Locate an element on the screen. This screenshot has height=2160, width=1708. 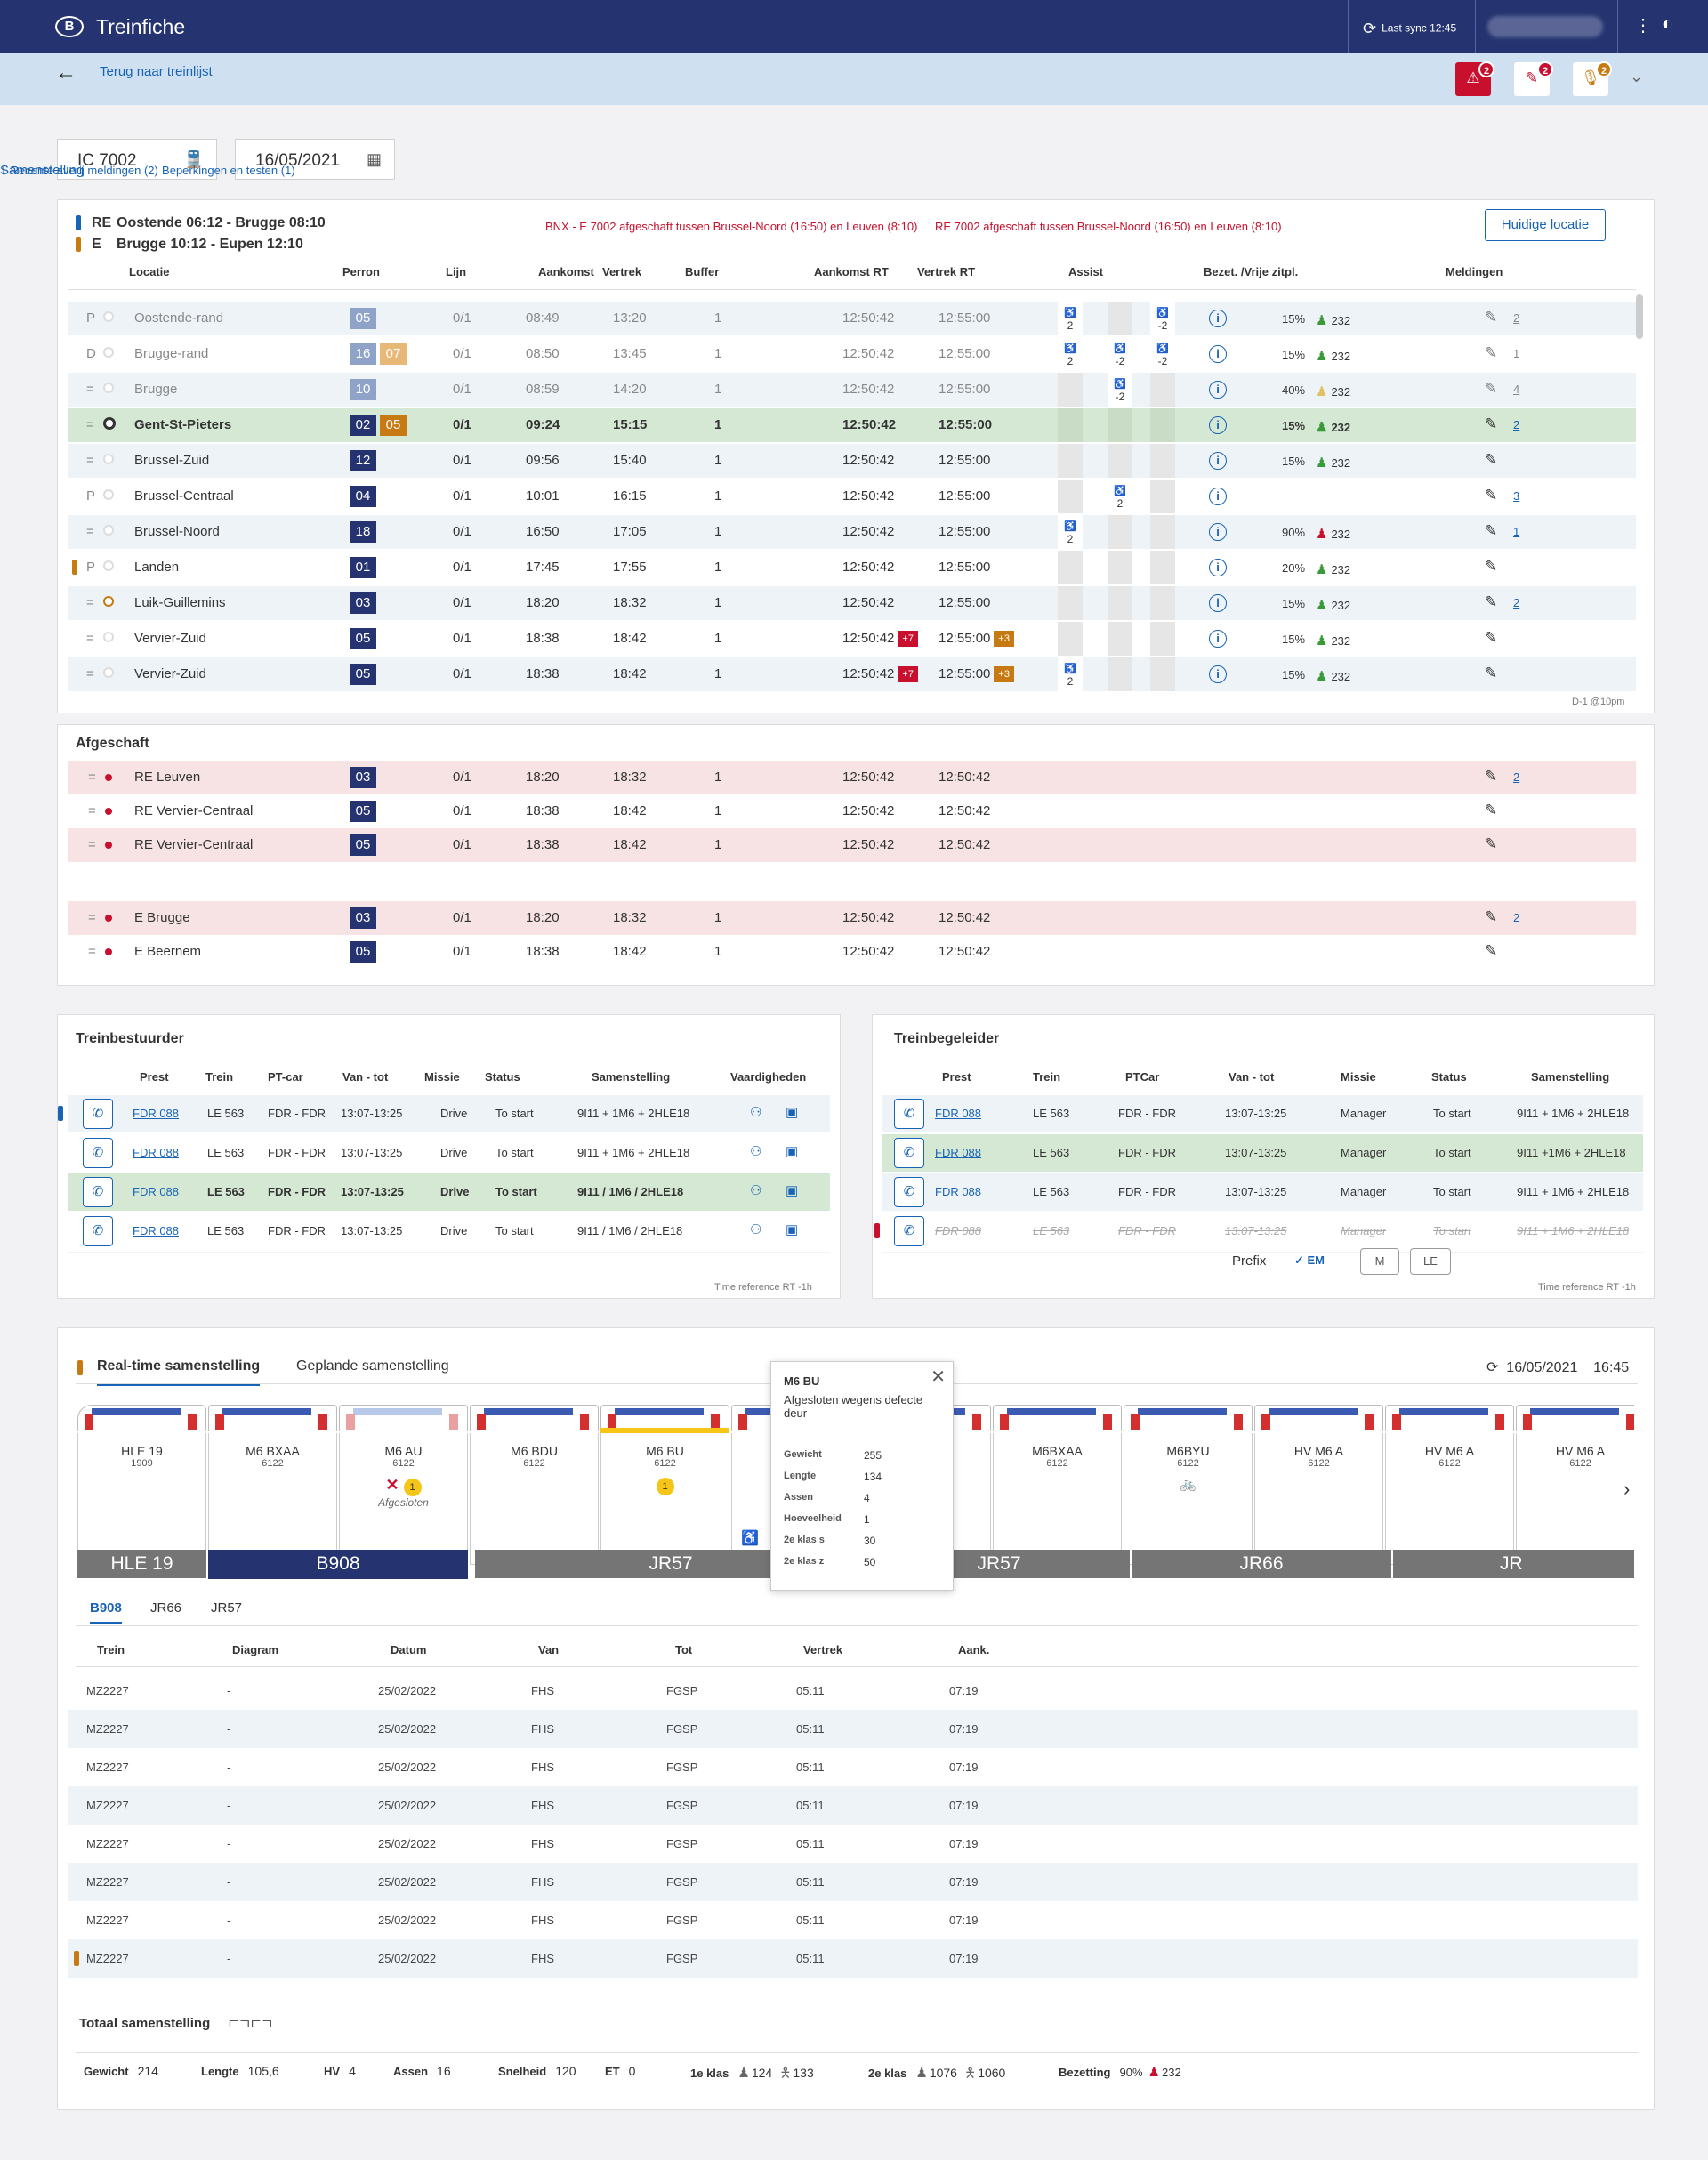
wagon: HLE 19 1909 is located at coordinates (141, 1490).